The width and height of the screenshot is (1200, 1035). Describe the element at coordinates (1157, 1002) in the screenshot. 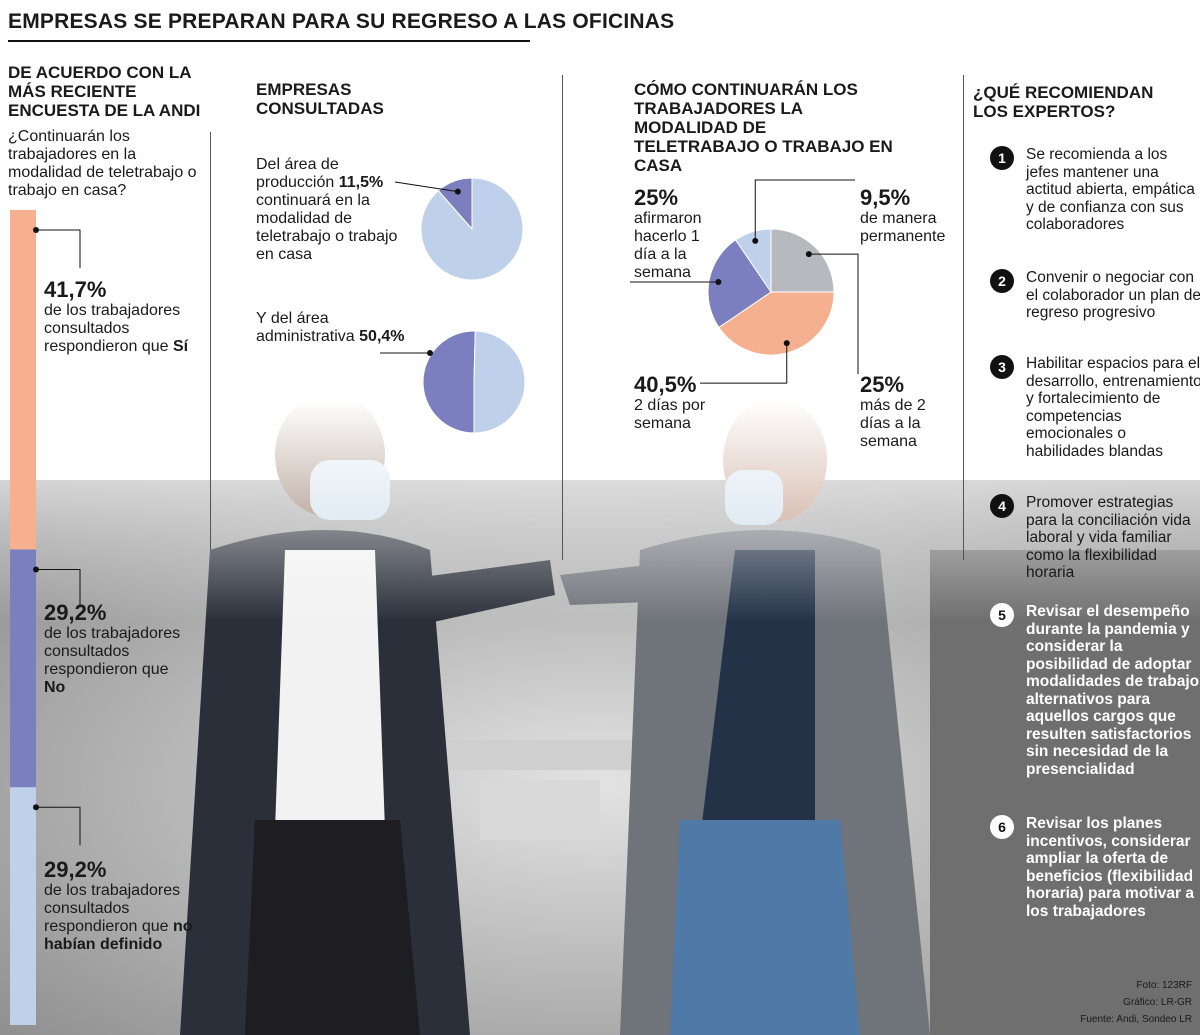

I see `graphic-credit: Gráfico: LR-GR` at that location.